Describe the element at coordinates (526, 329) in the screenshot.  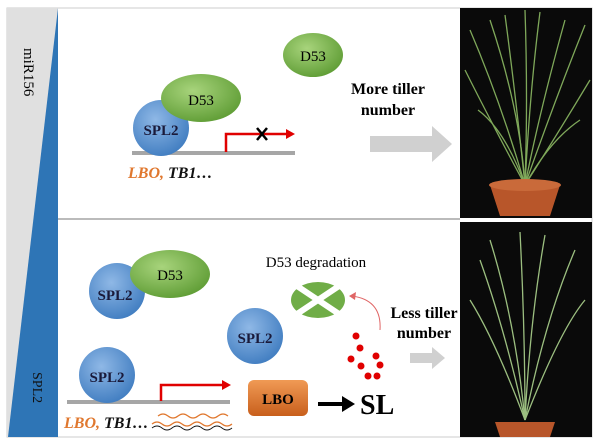
I see `plant-photo-bottom` at that location.